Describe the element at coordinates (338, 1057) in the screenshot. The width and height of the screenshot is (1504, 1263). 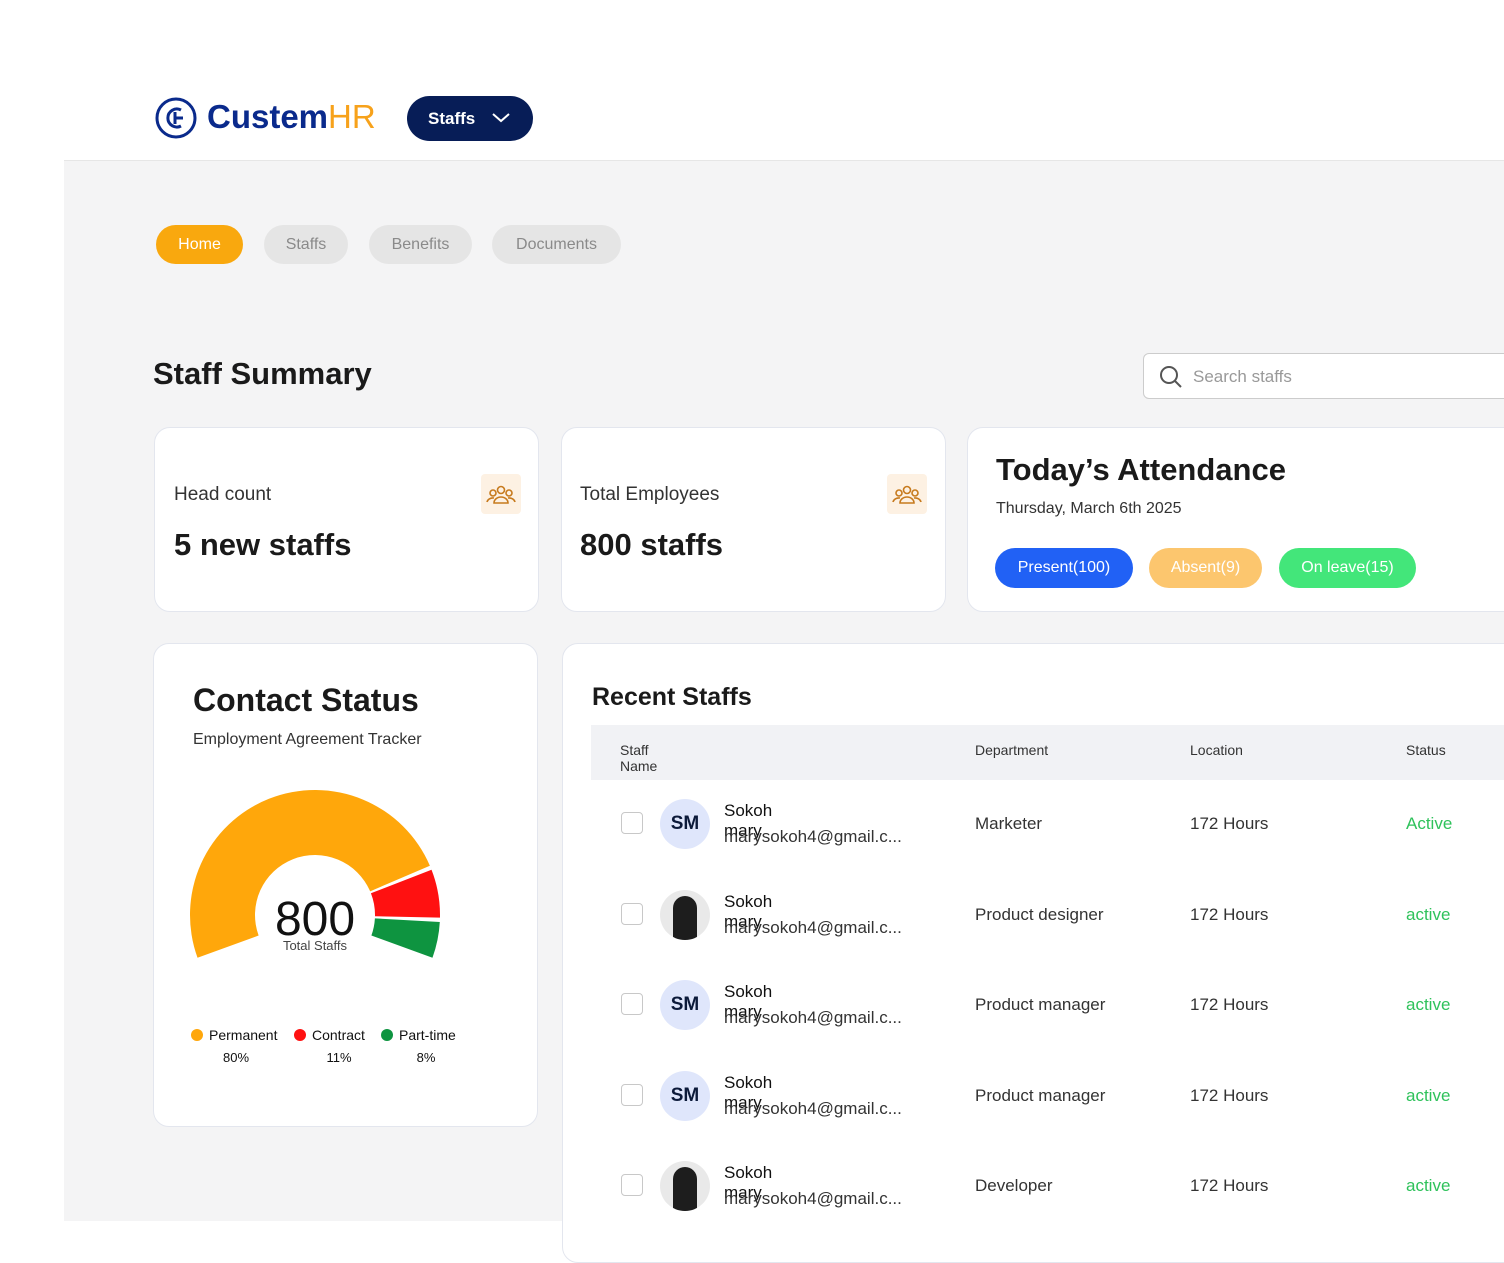
I see `legend-value: 11%` at that location.